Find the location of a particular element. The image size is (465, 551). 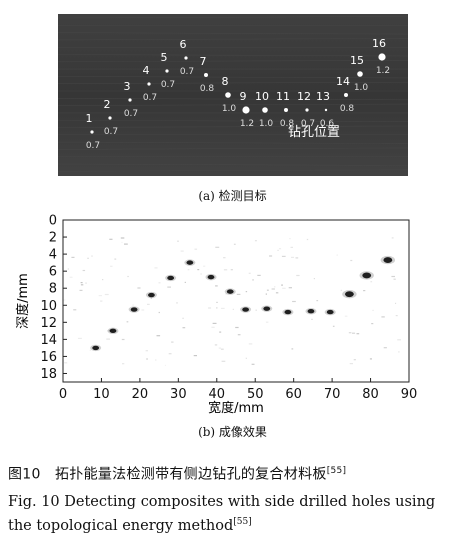

x-tick-label: 90 is located at coordinates (409, 394).